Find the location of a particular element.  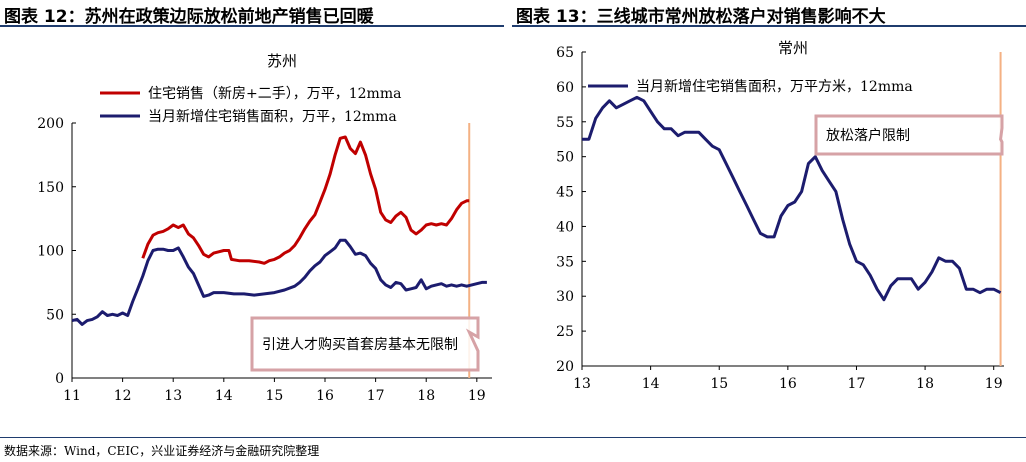

y-tick-label: 25 is located at coordinates (565, 332).